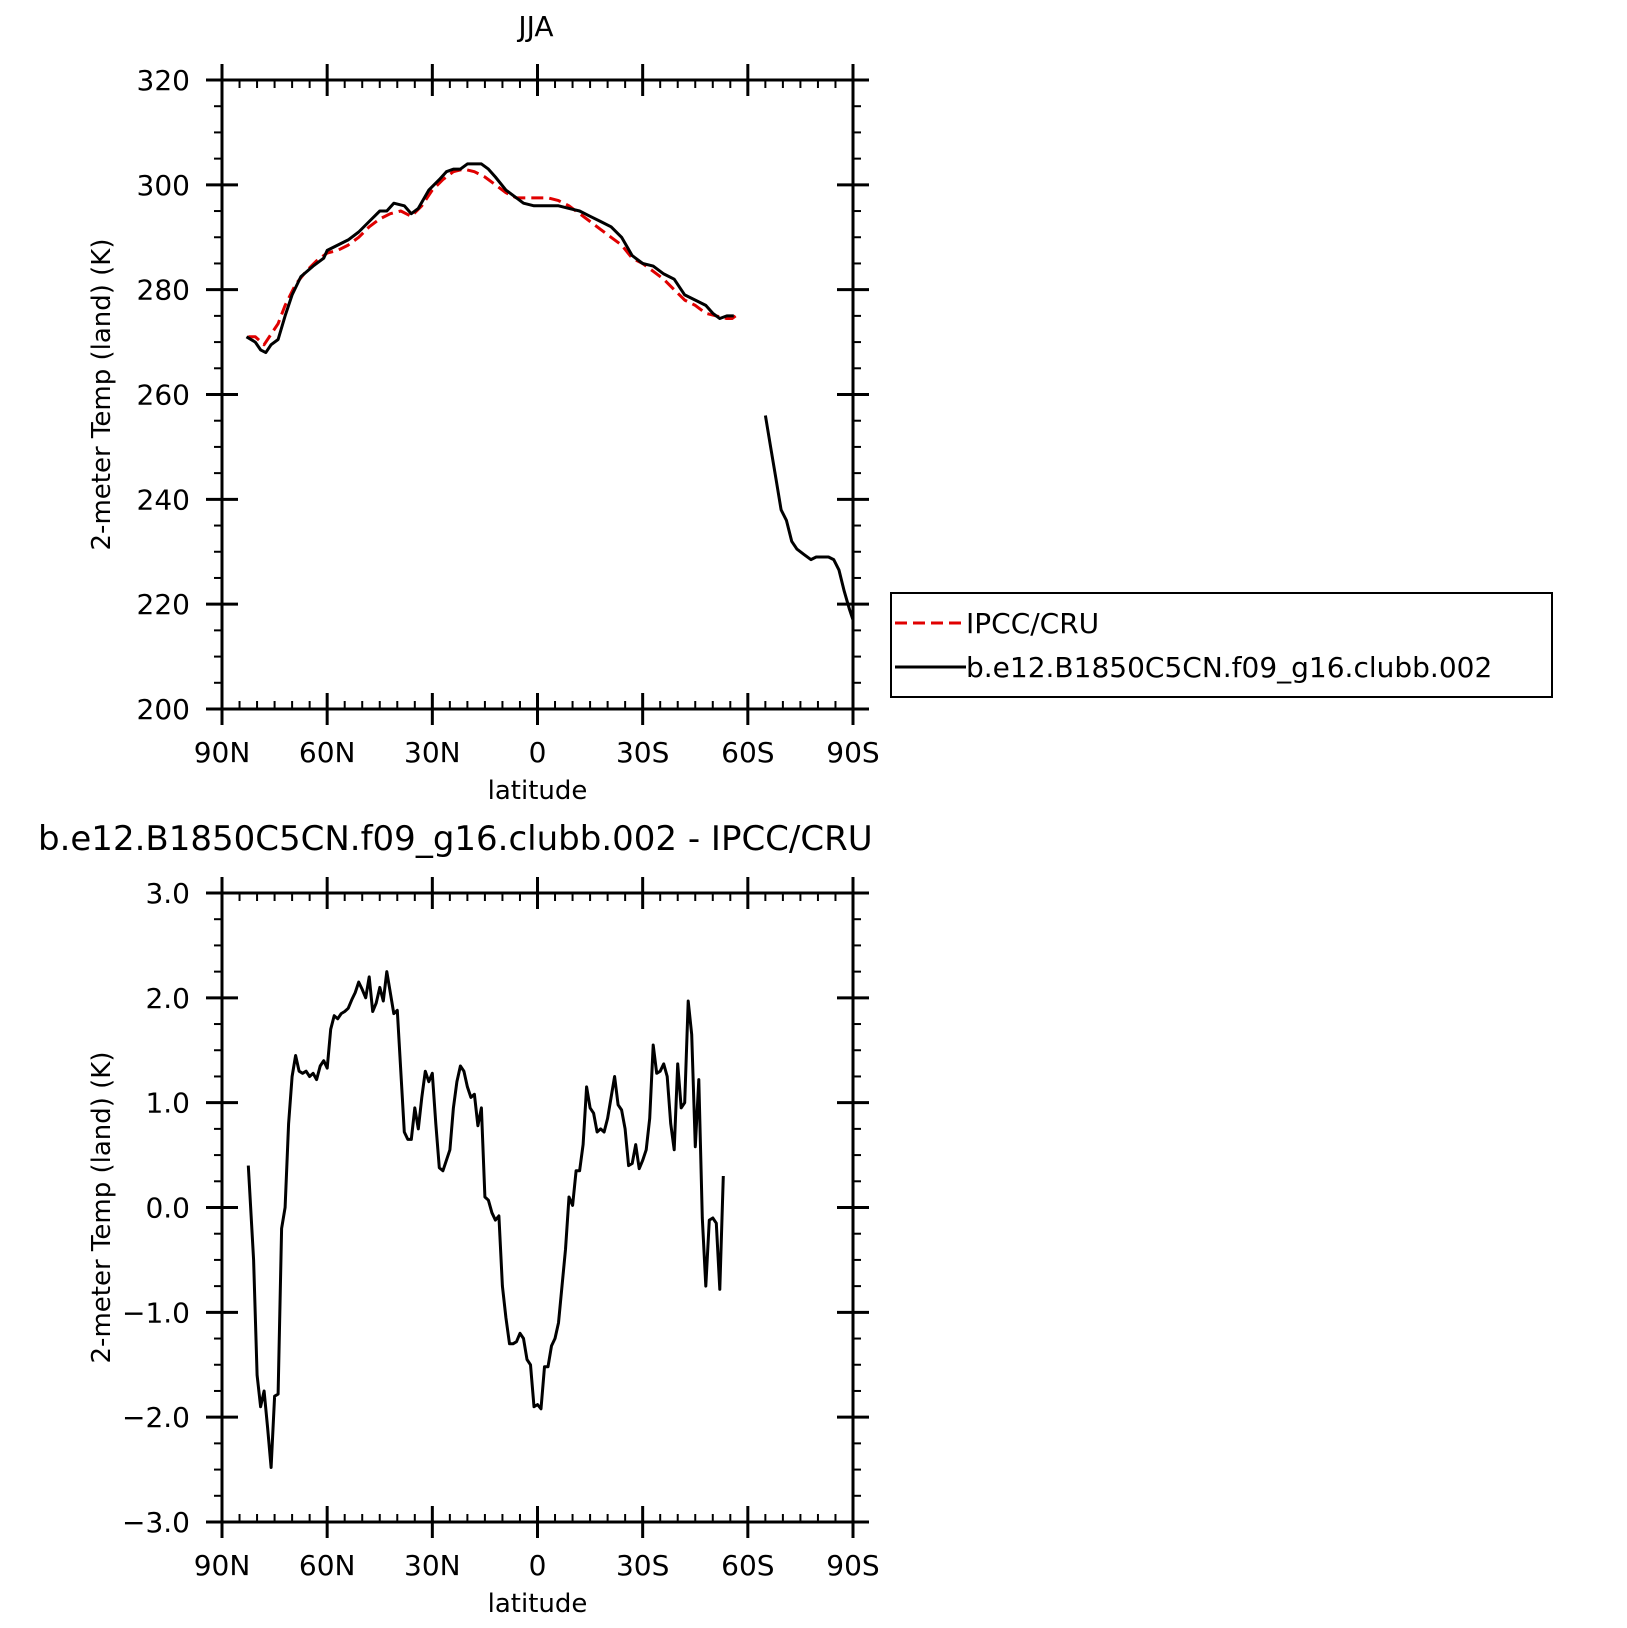  Describe the element at coordinates (432, 1565) in the screenshot. I see `bottom-x-tick-label: 30N` at that location.